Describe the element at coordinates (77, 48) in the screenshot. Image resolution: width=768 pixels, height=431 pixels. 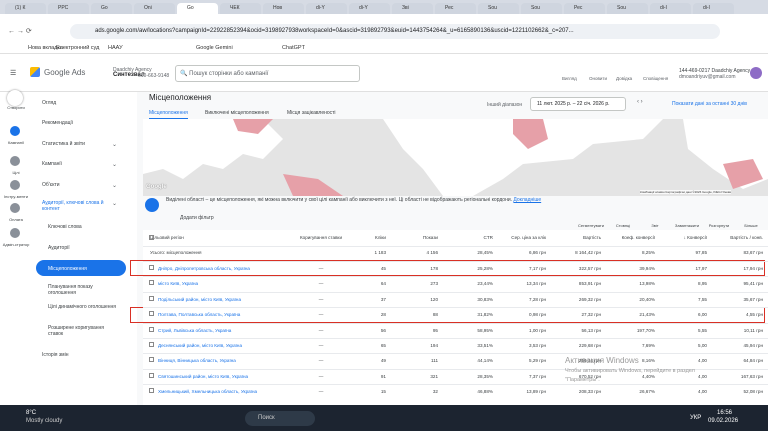
I see `bookmark: Електронний суд` at that location.